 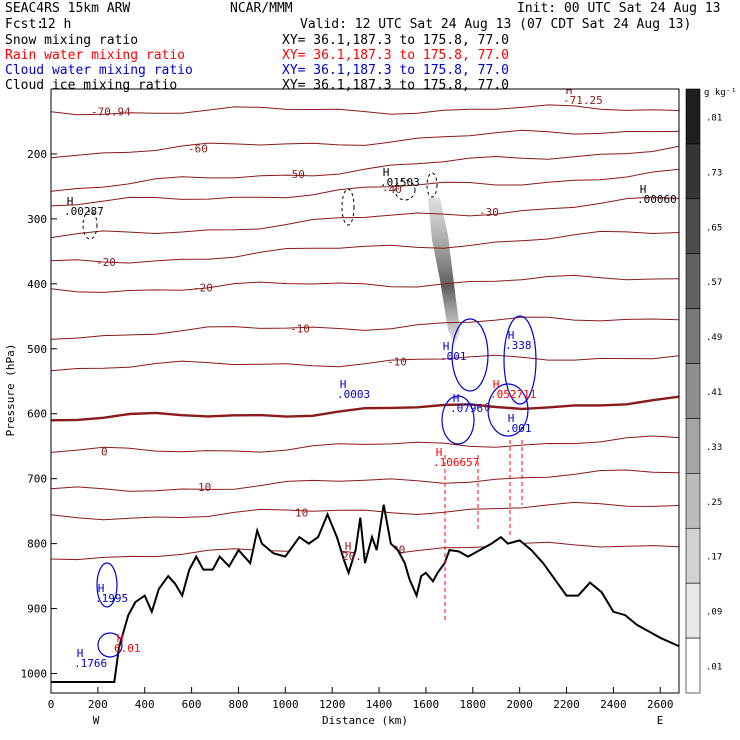 I want to click on x-tick-label: 2000, so click(x=519, y=704).